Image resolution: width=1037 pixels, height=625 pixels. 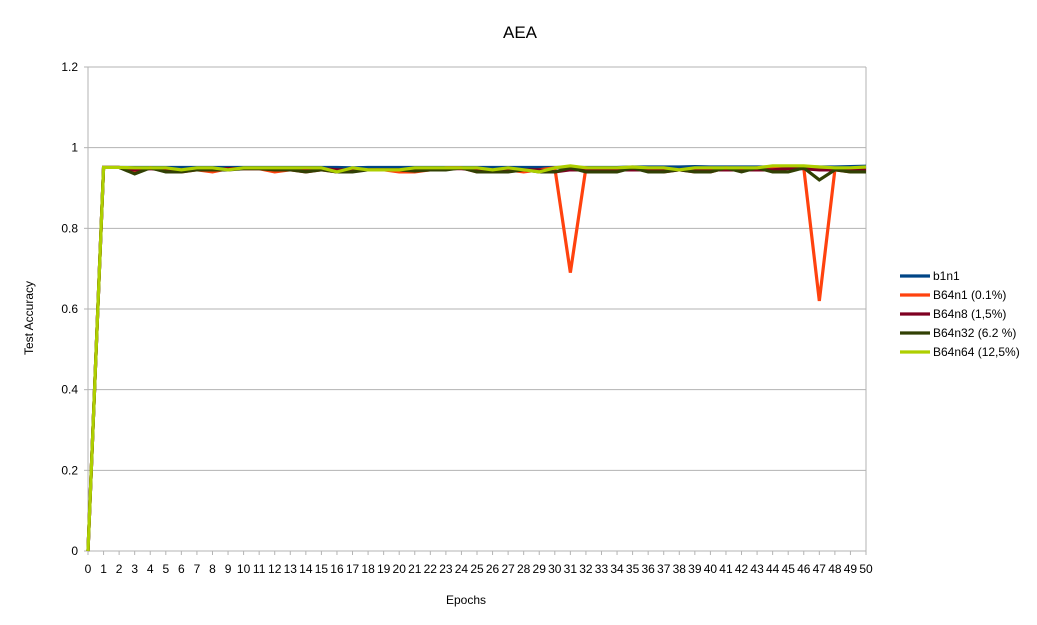 What do you see at coordinates (353, 569) in the screenshot?
I see `x-tick-label: 17` at bounding box center [353, 569].